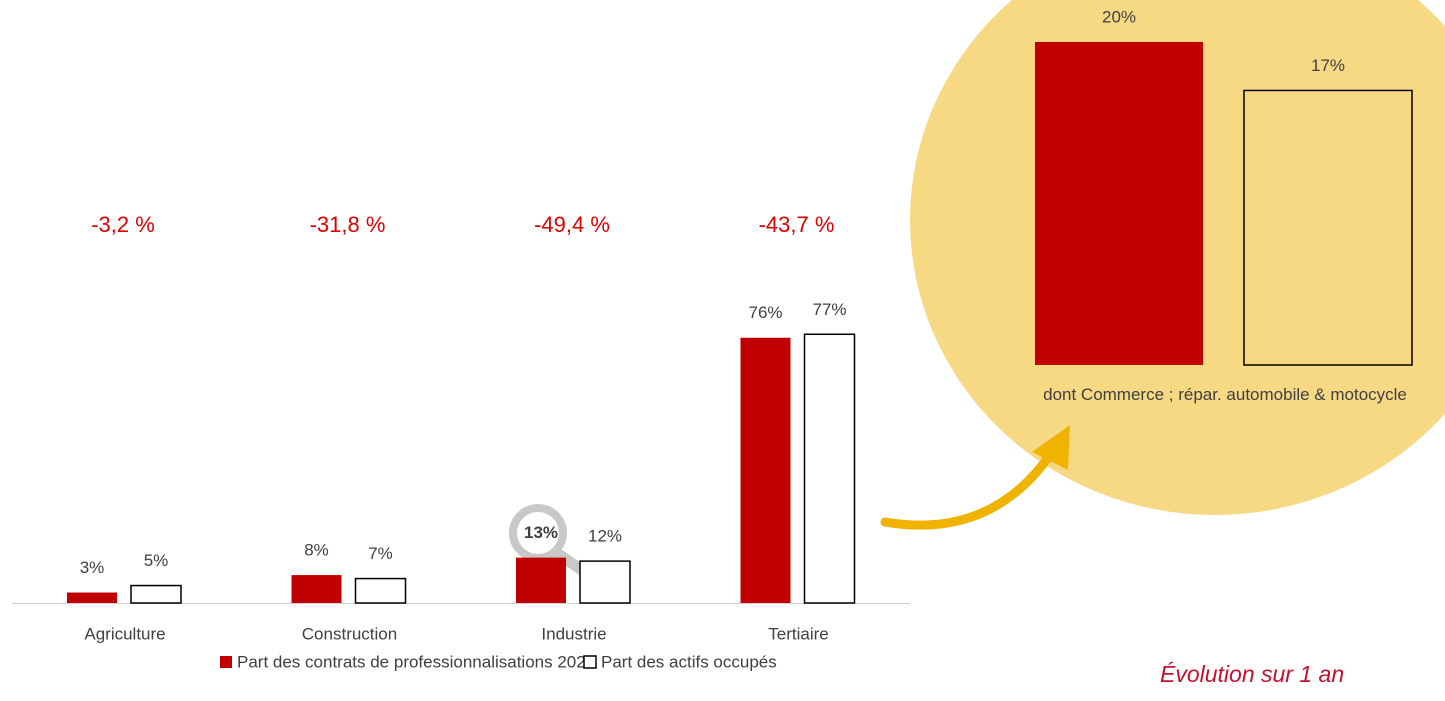 The height and width of the screenshot is (701, 1445). What do you see at coordinates (573, 633) in the screenshot?
I see `x-tick-label: Industrie` at bounding box center [573, 633].